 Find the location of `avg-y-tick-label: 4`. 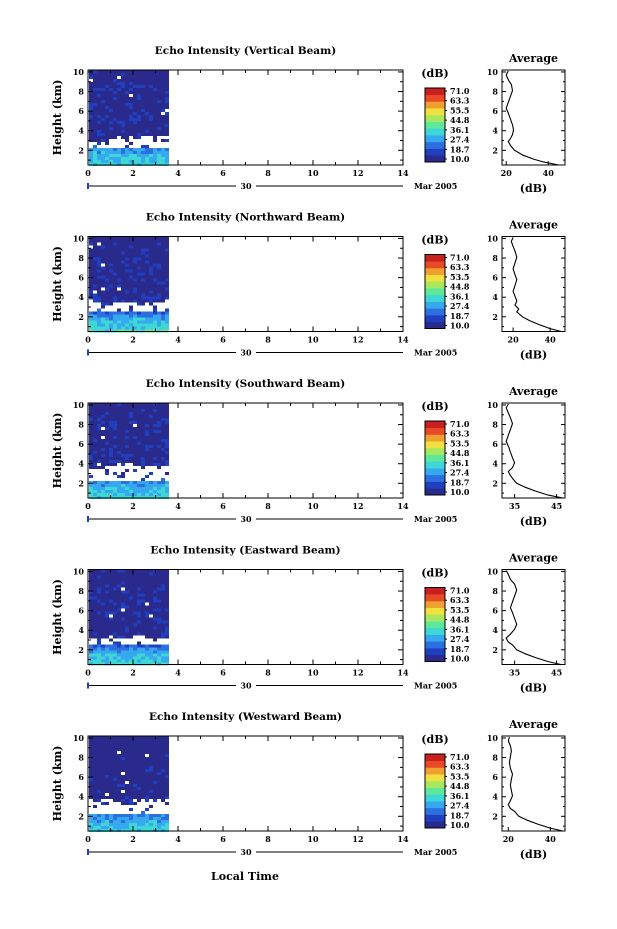

avg-y-tick-label: 4 is located at coordinates (495, 131).